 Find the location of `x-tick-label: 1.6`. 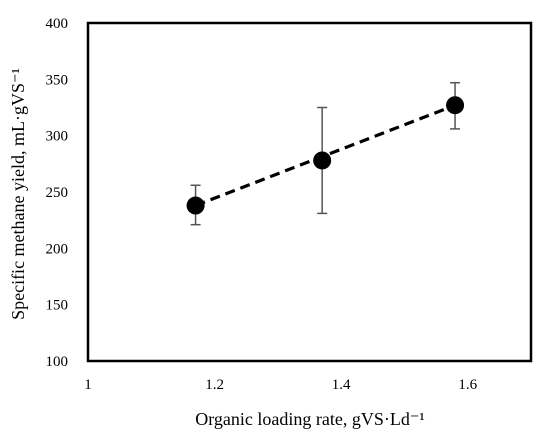

x-tick-label: 1.6 is located at coordinates (467, 385).